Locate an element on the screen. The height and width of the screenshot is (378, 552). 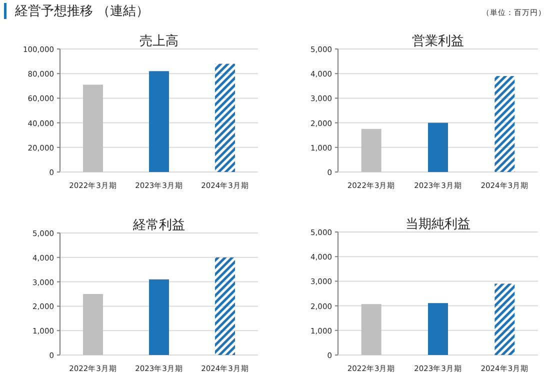
chart-title: 経常利益 is located at coordinates (158, 225).